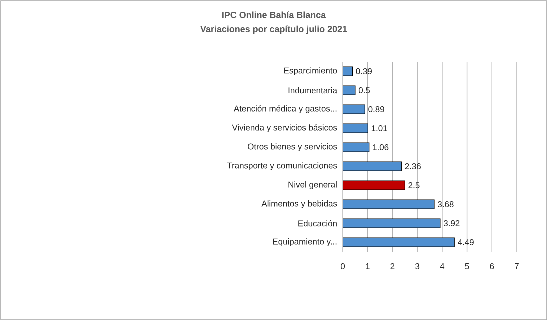 This screenshot has width=548, height=321. Describe the element at coordinates (285, 128) in the screenshot. I see `y-tick-label: Vivienda y servicios básicos` at that location.